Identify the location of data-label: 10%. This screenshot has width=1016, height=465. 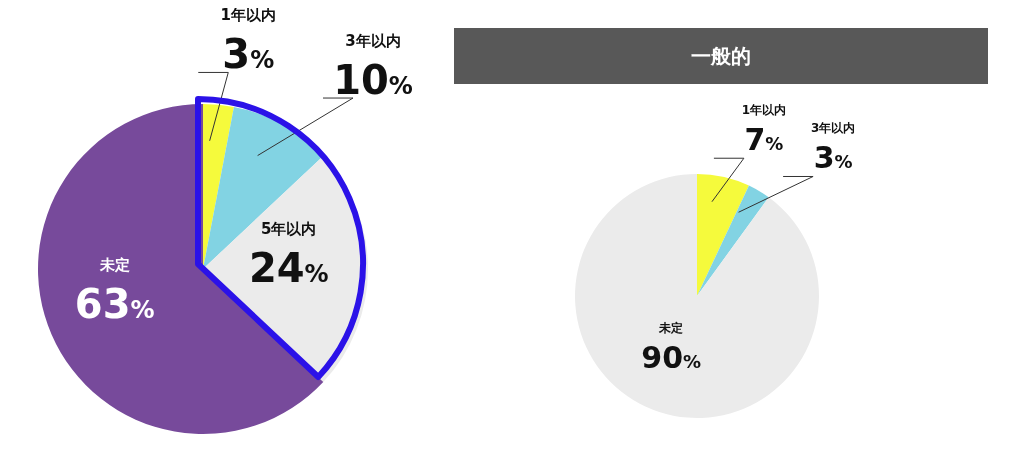
(373, 80).